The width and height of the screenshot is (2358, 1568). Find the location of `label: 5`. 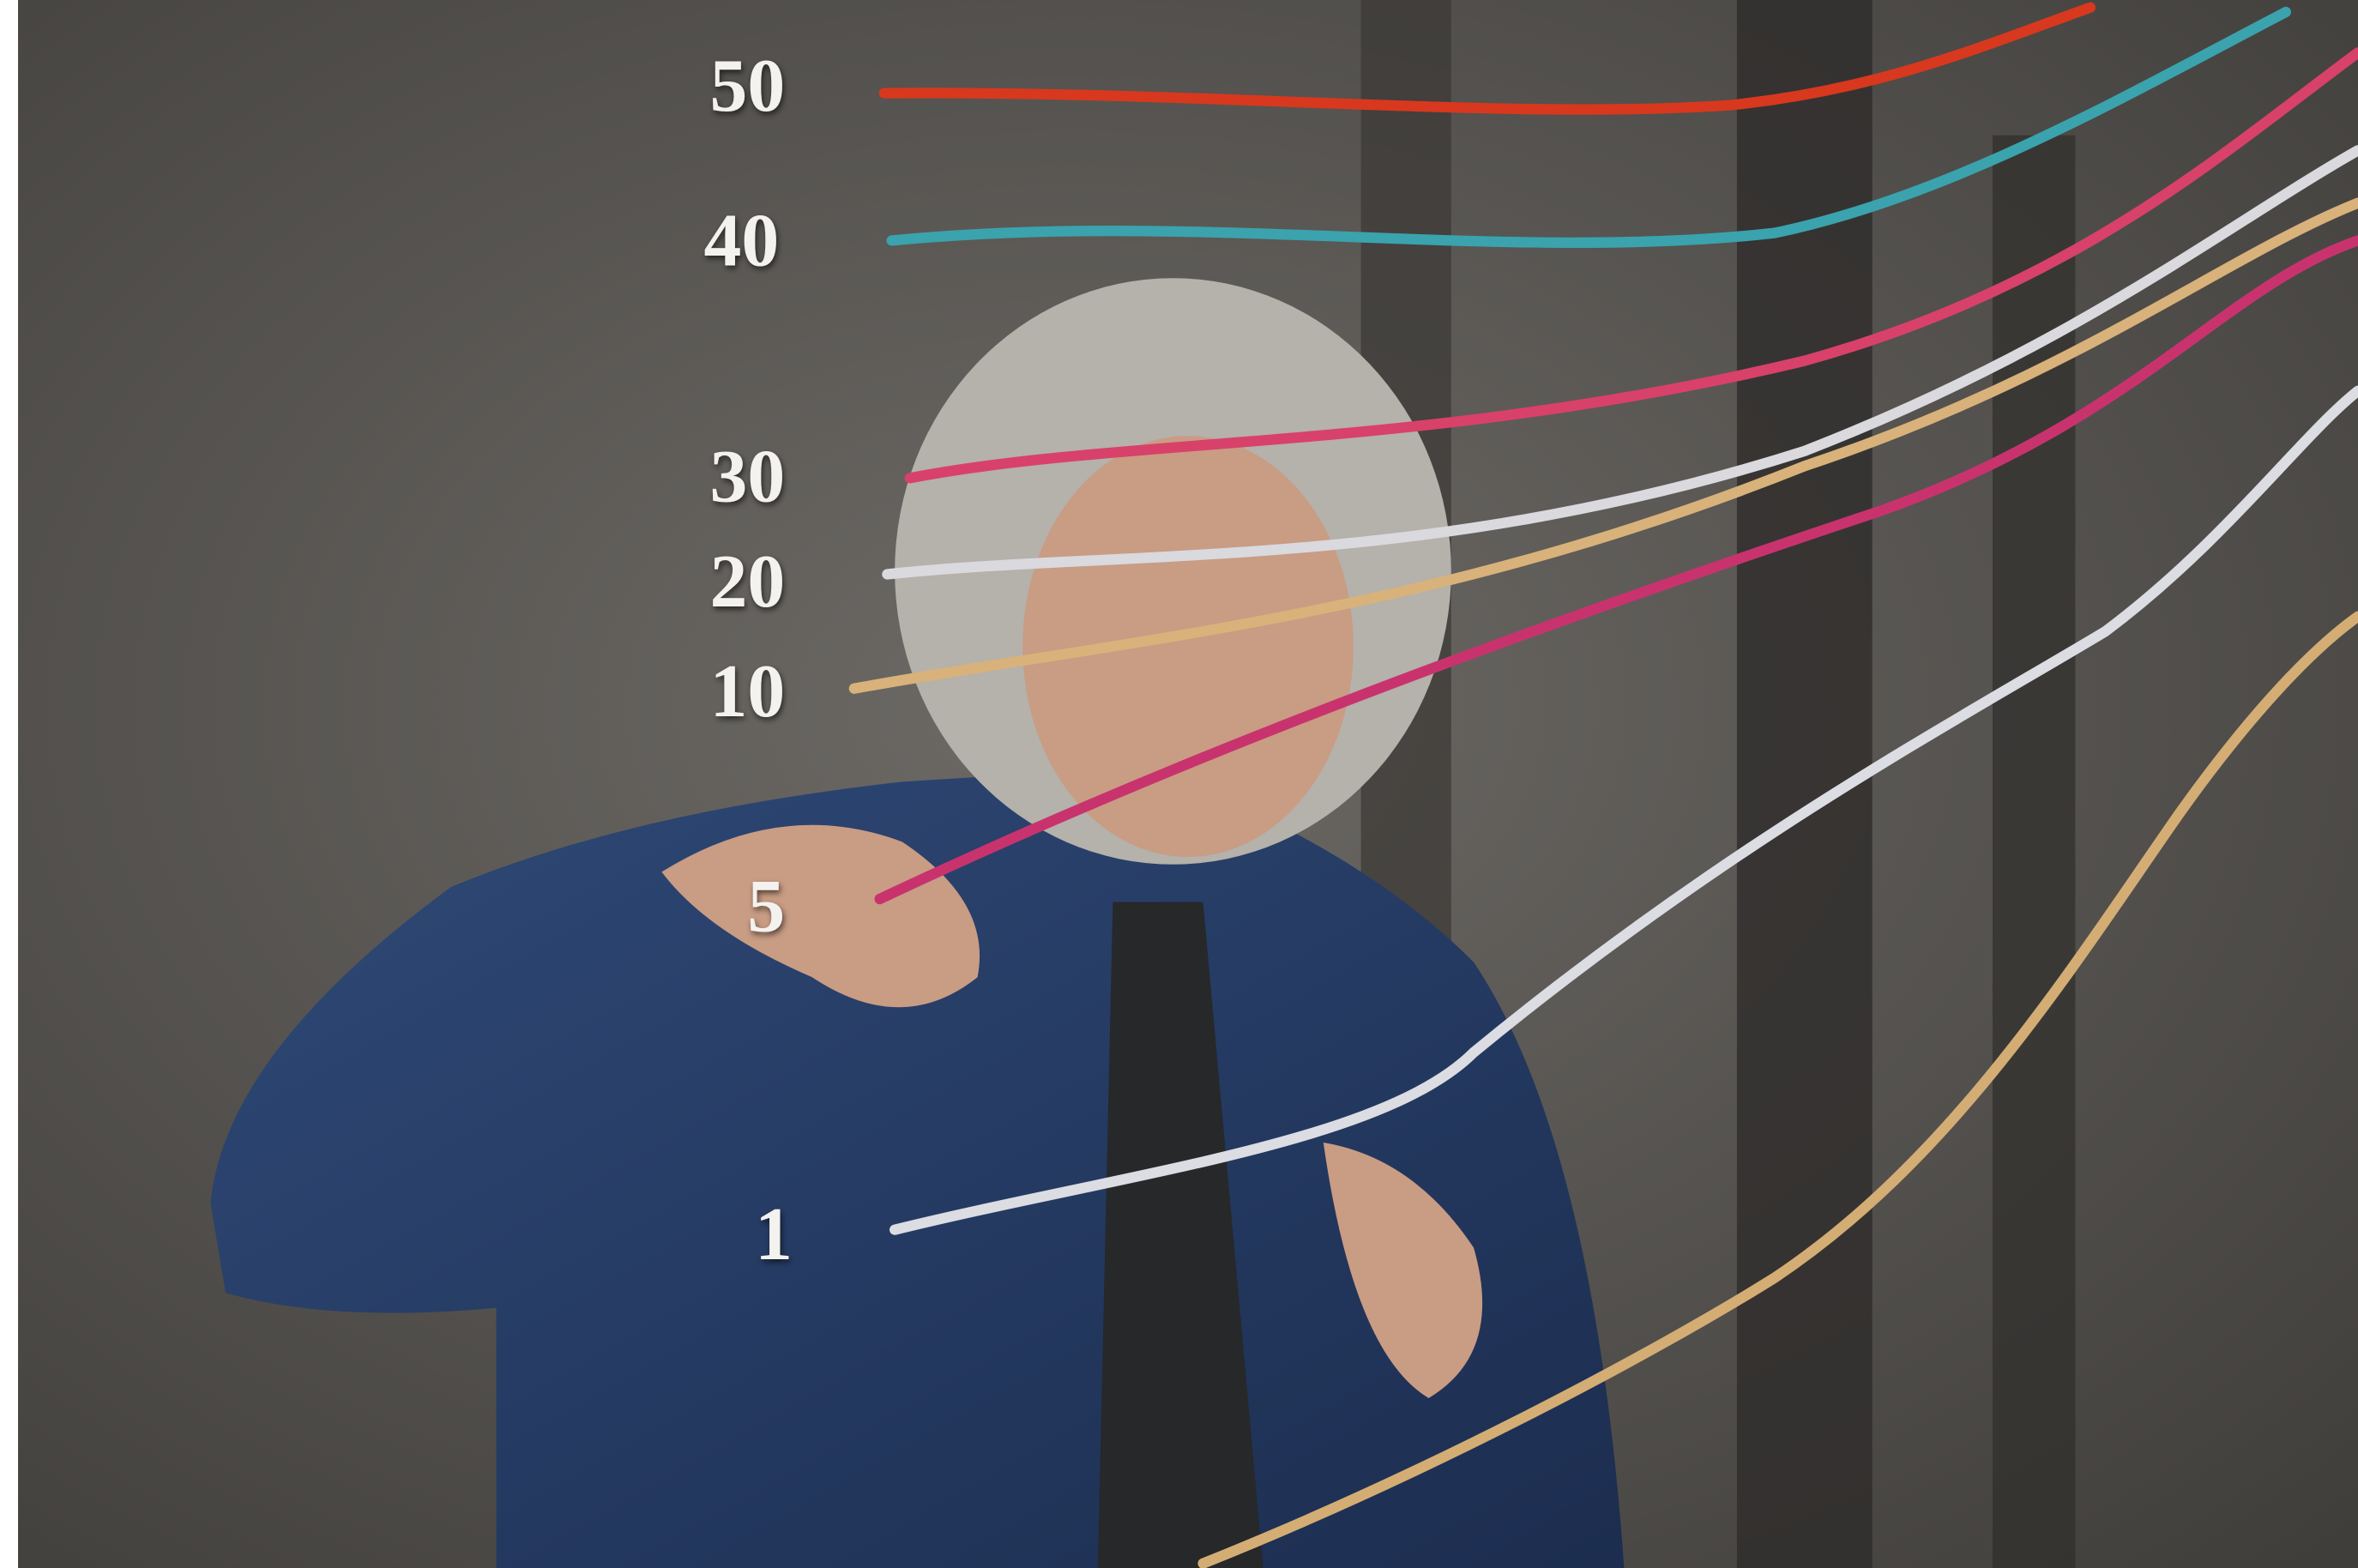

label: 5 is located at coordinates (766, 906).